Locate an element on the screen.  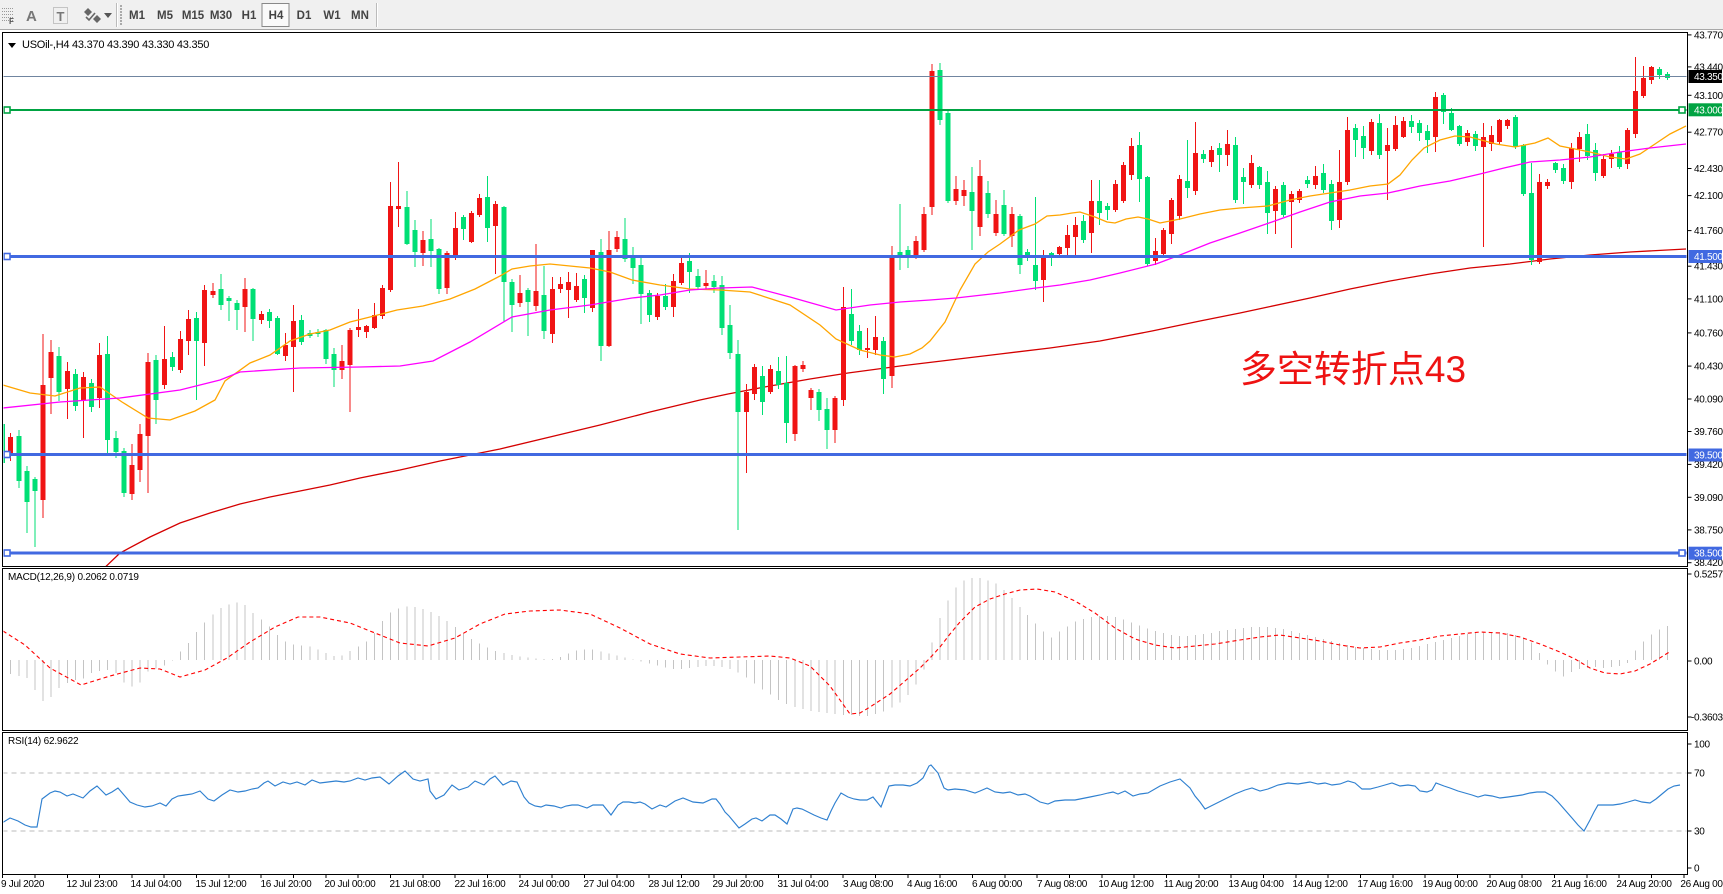
svg-text: W1 is located at coordinates (332, 16).